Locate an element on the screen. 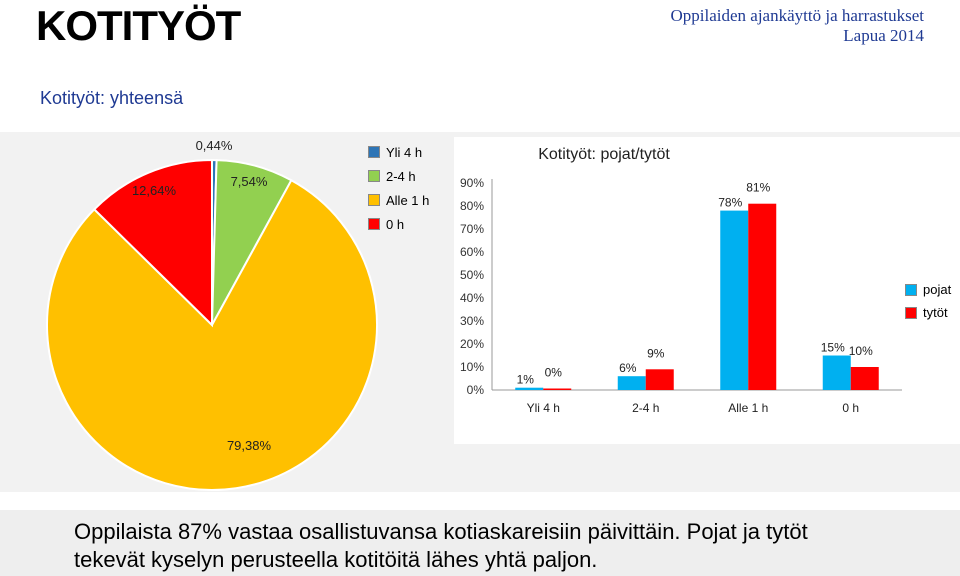  y-tick-label: 10% is located at coordinates (472, 367).